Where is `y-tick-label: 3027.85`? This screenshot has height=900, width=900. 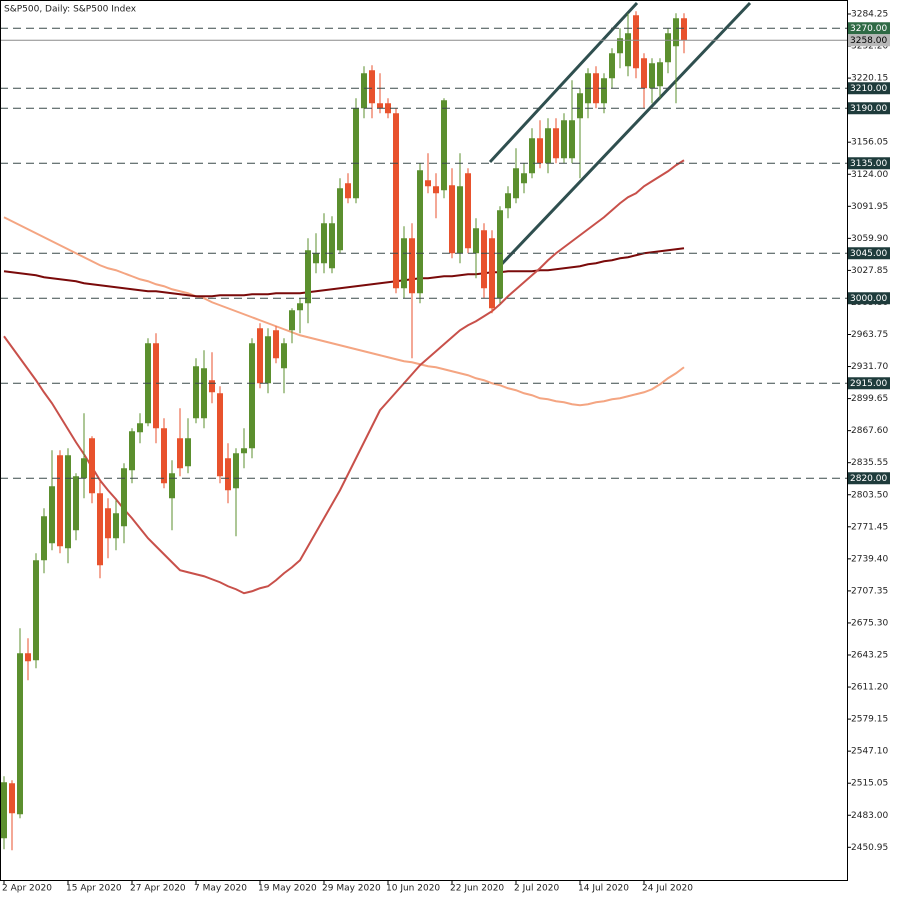
y-tick-label: 3027.85 is located at coordinates (869, 271).